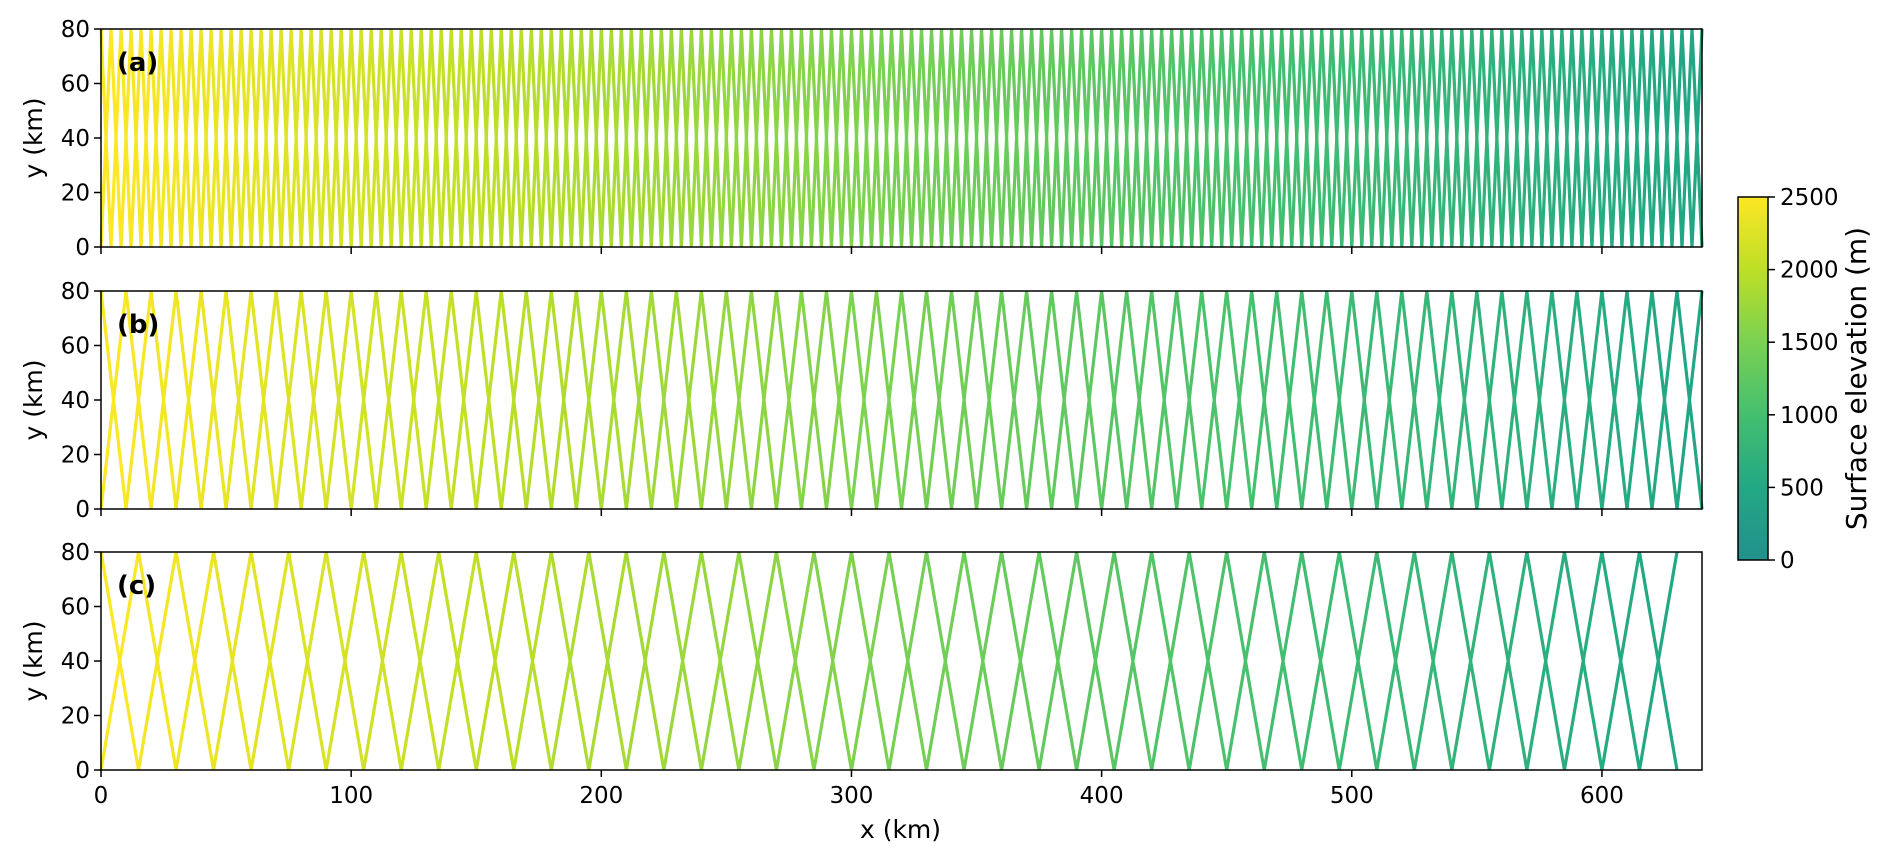  Describe the element at coordinates (137, 63) in the screenshot. I see `panel-label: (a)` at that location.